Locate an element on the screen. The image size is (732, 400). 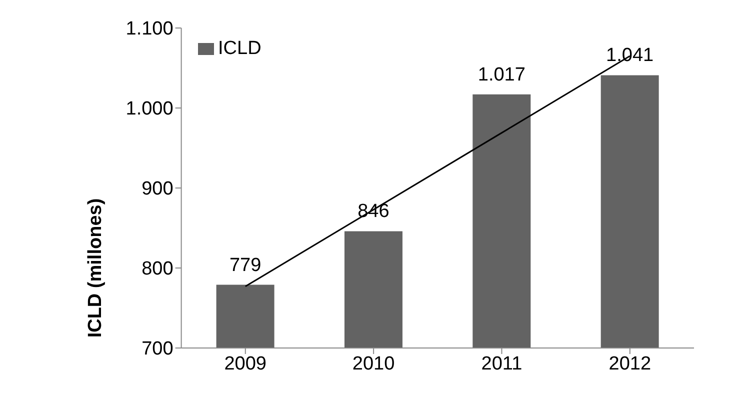
data-label: 1.017 is located at coordinates (502, 75).